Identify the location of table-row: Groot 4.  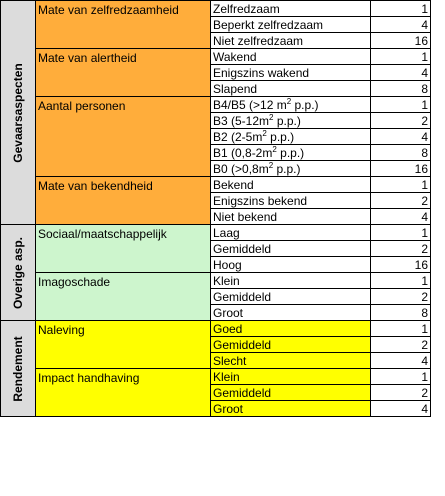
(216, 408).